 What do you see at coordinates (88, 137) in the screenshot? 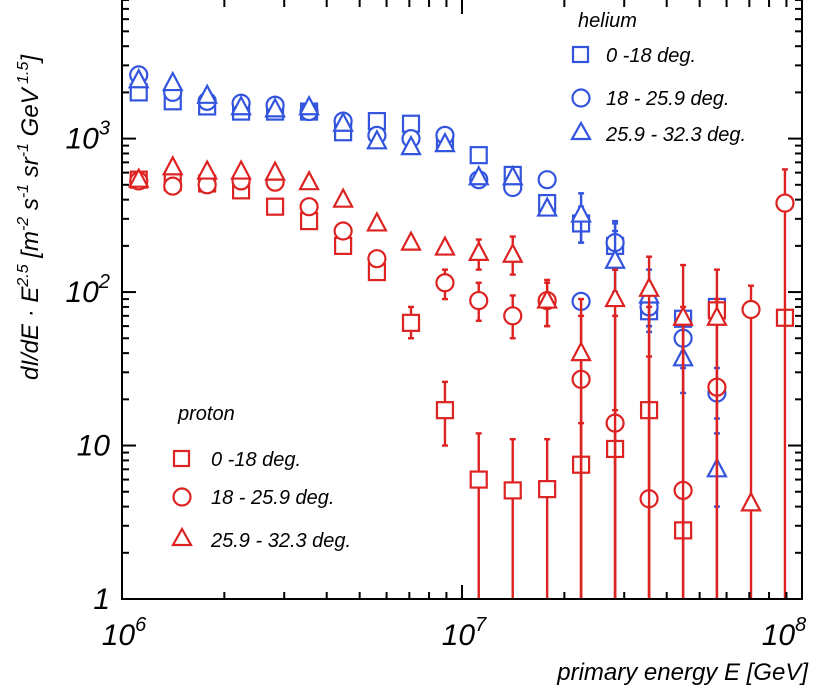
I see `y-tick-label: 10³` at bounding box center [88, 137].